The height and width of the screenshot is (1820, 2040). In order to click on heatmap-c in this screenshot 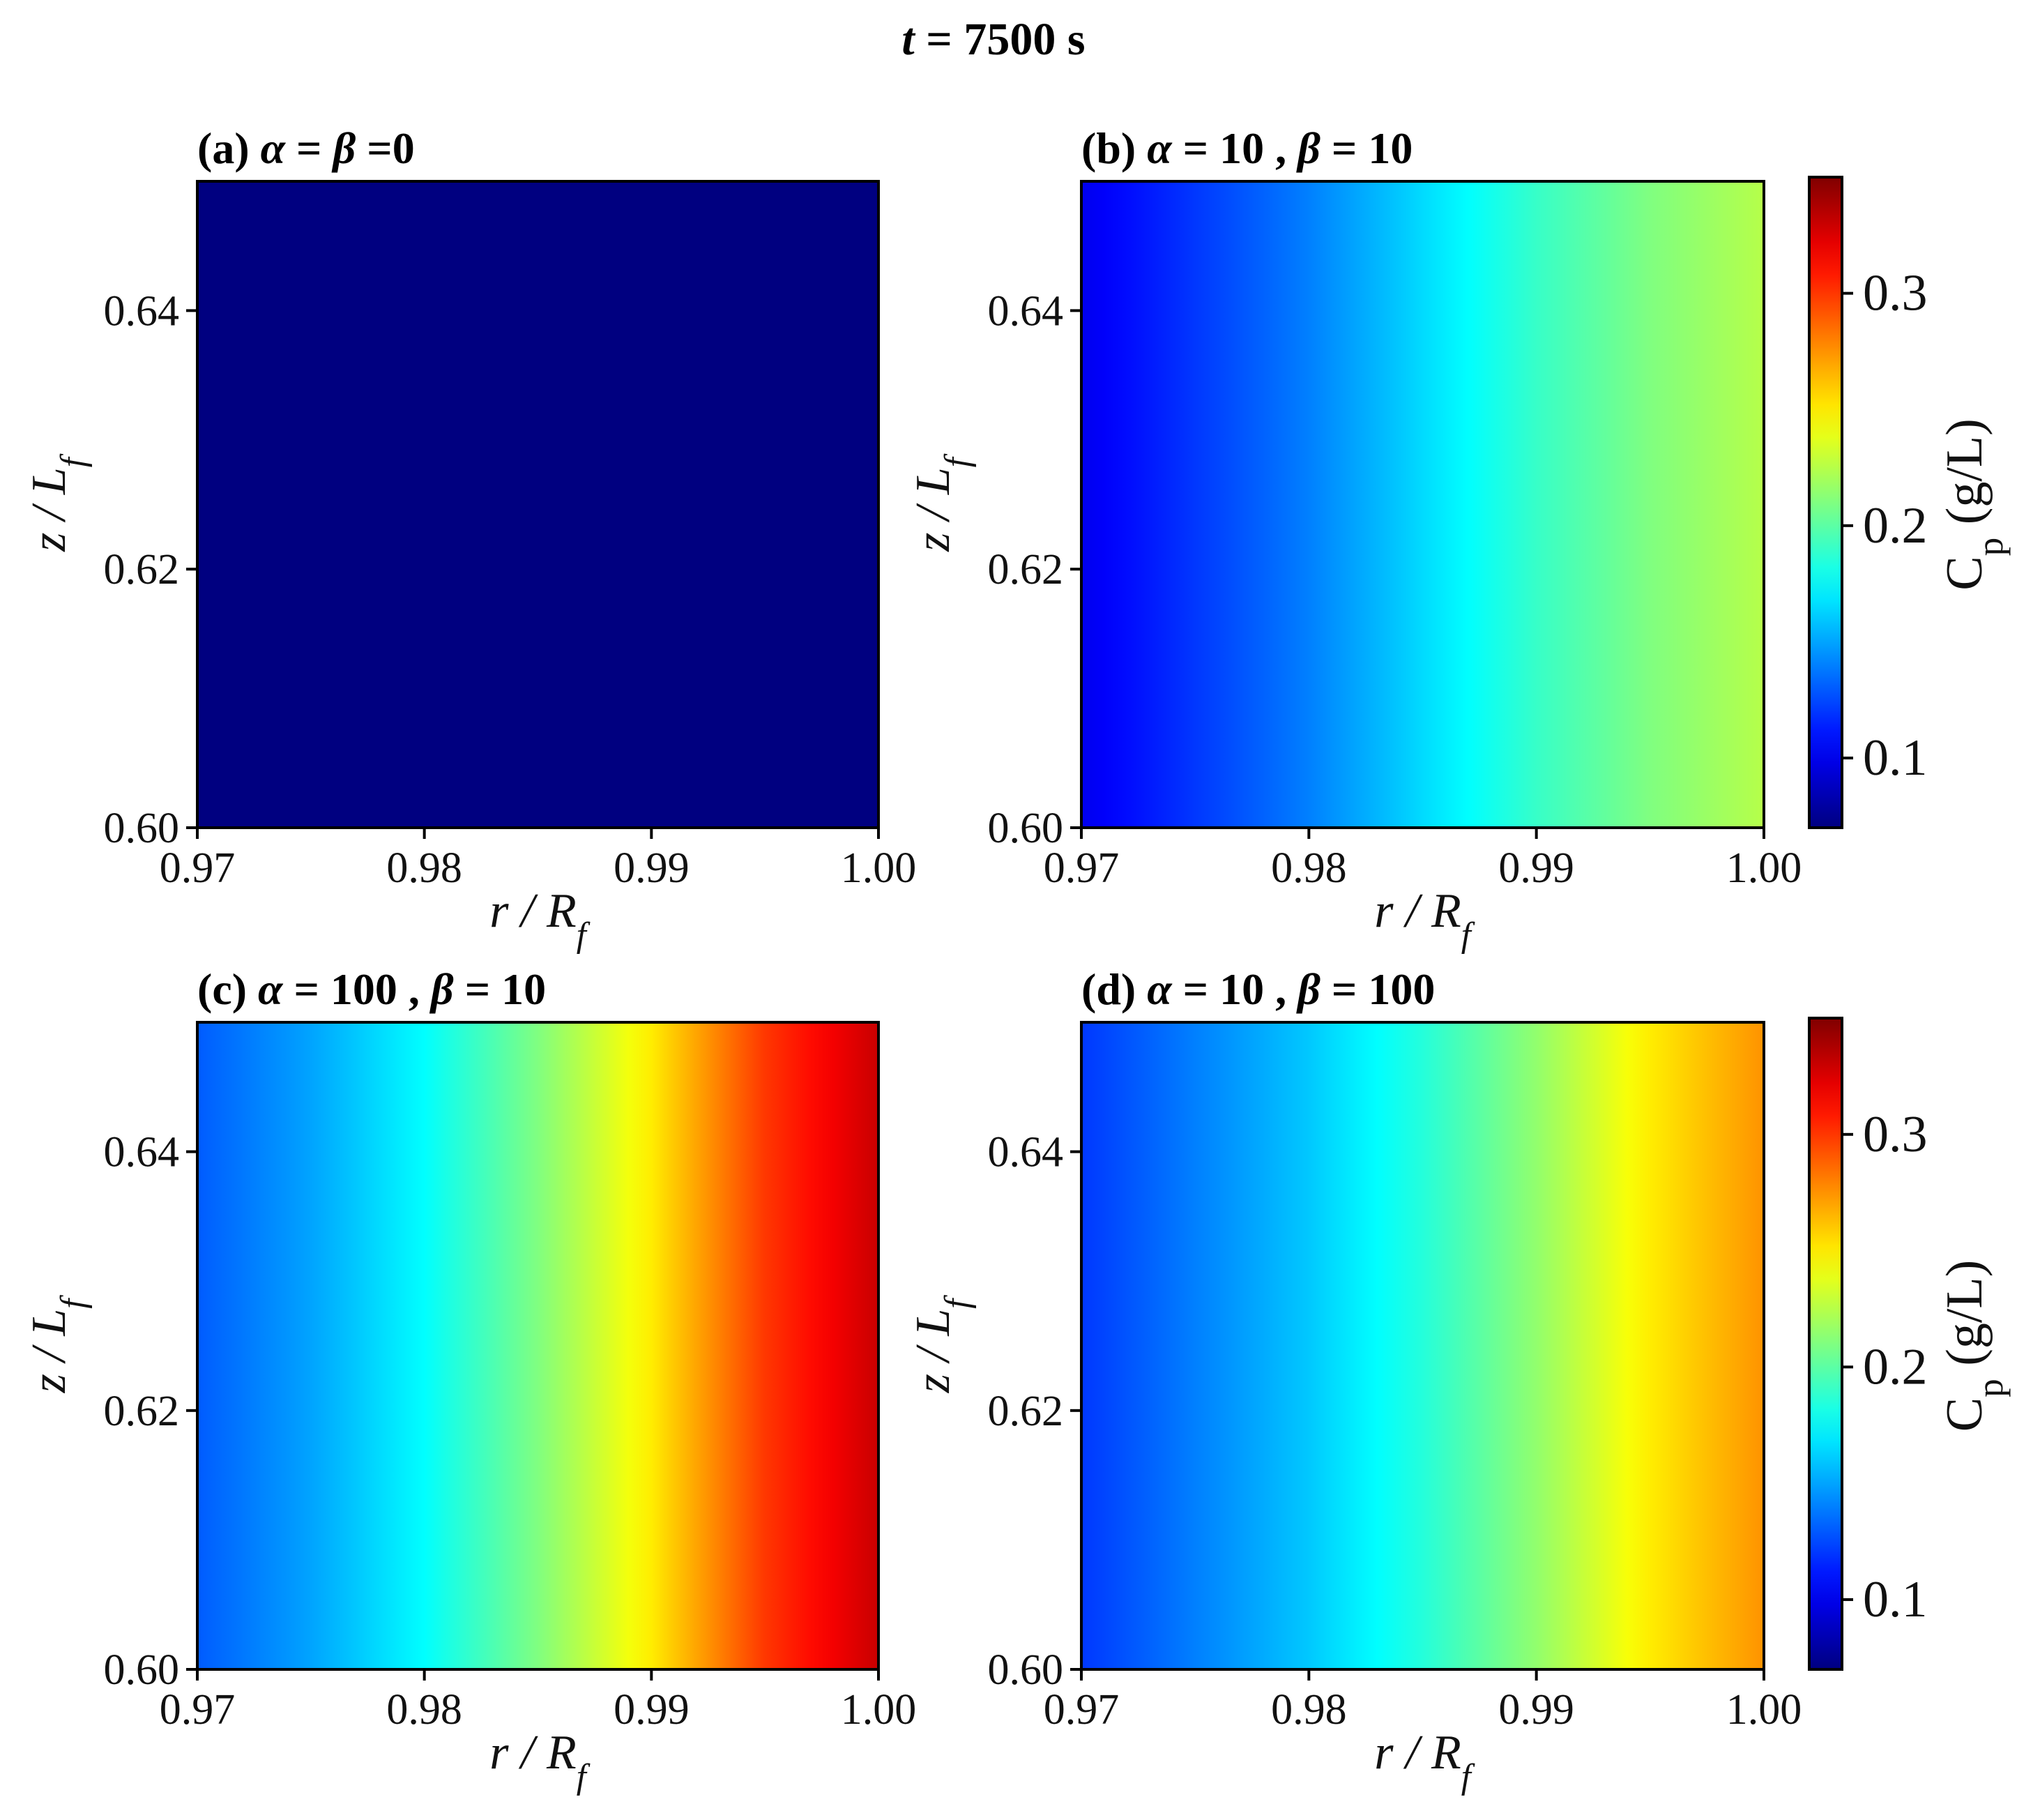, I will do `click(537, 1345)`.